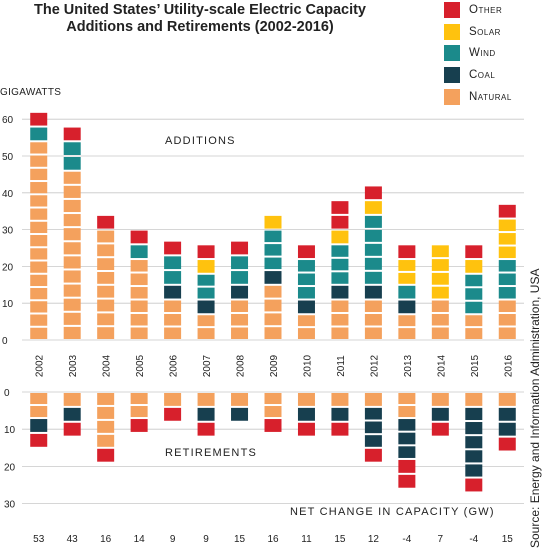 The image size is (549, 550). Describe the element at coordinates (9, 312) in the screenshot. I see `tick-labels: 0 10 20 30 40 50 60 0 10 20 30` at that location.